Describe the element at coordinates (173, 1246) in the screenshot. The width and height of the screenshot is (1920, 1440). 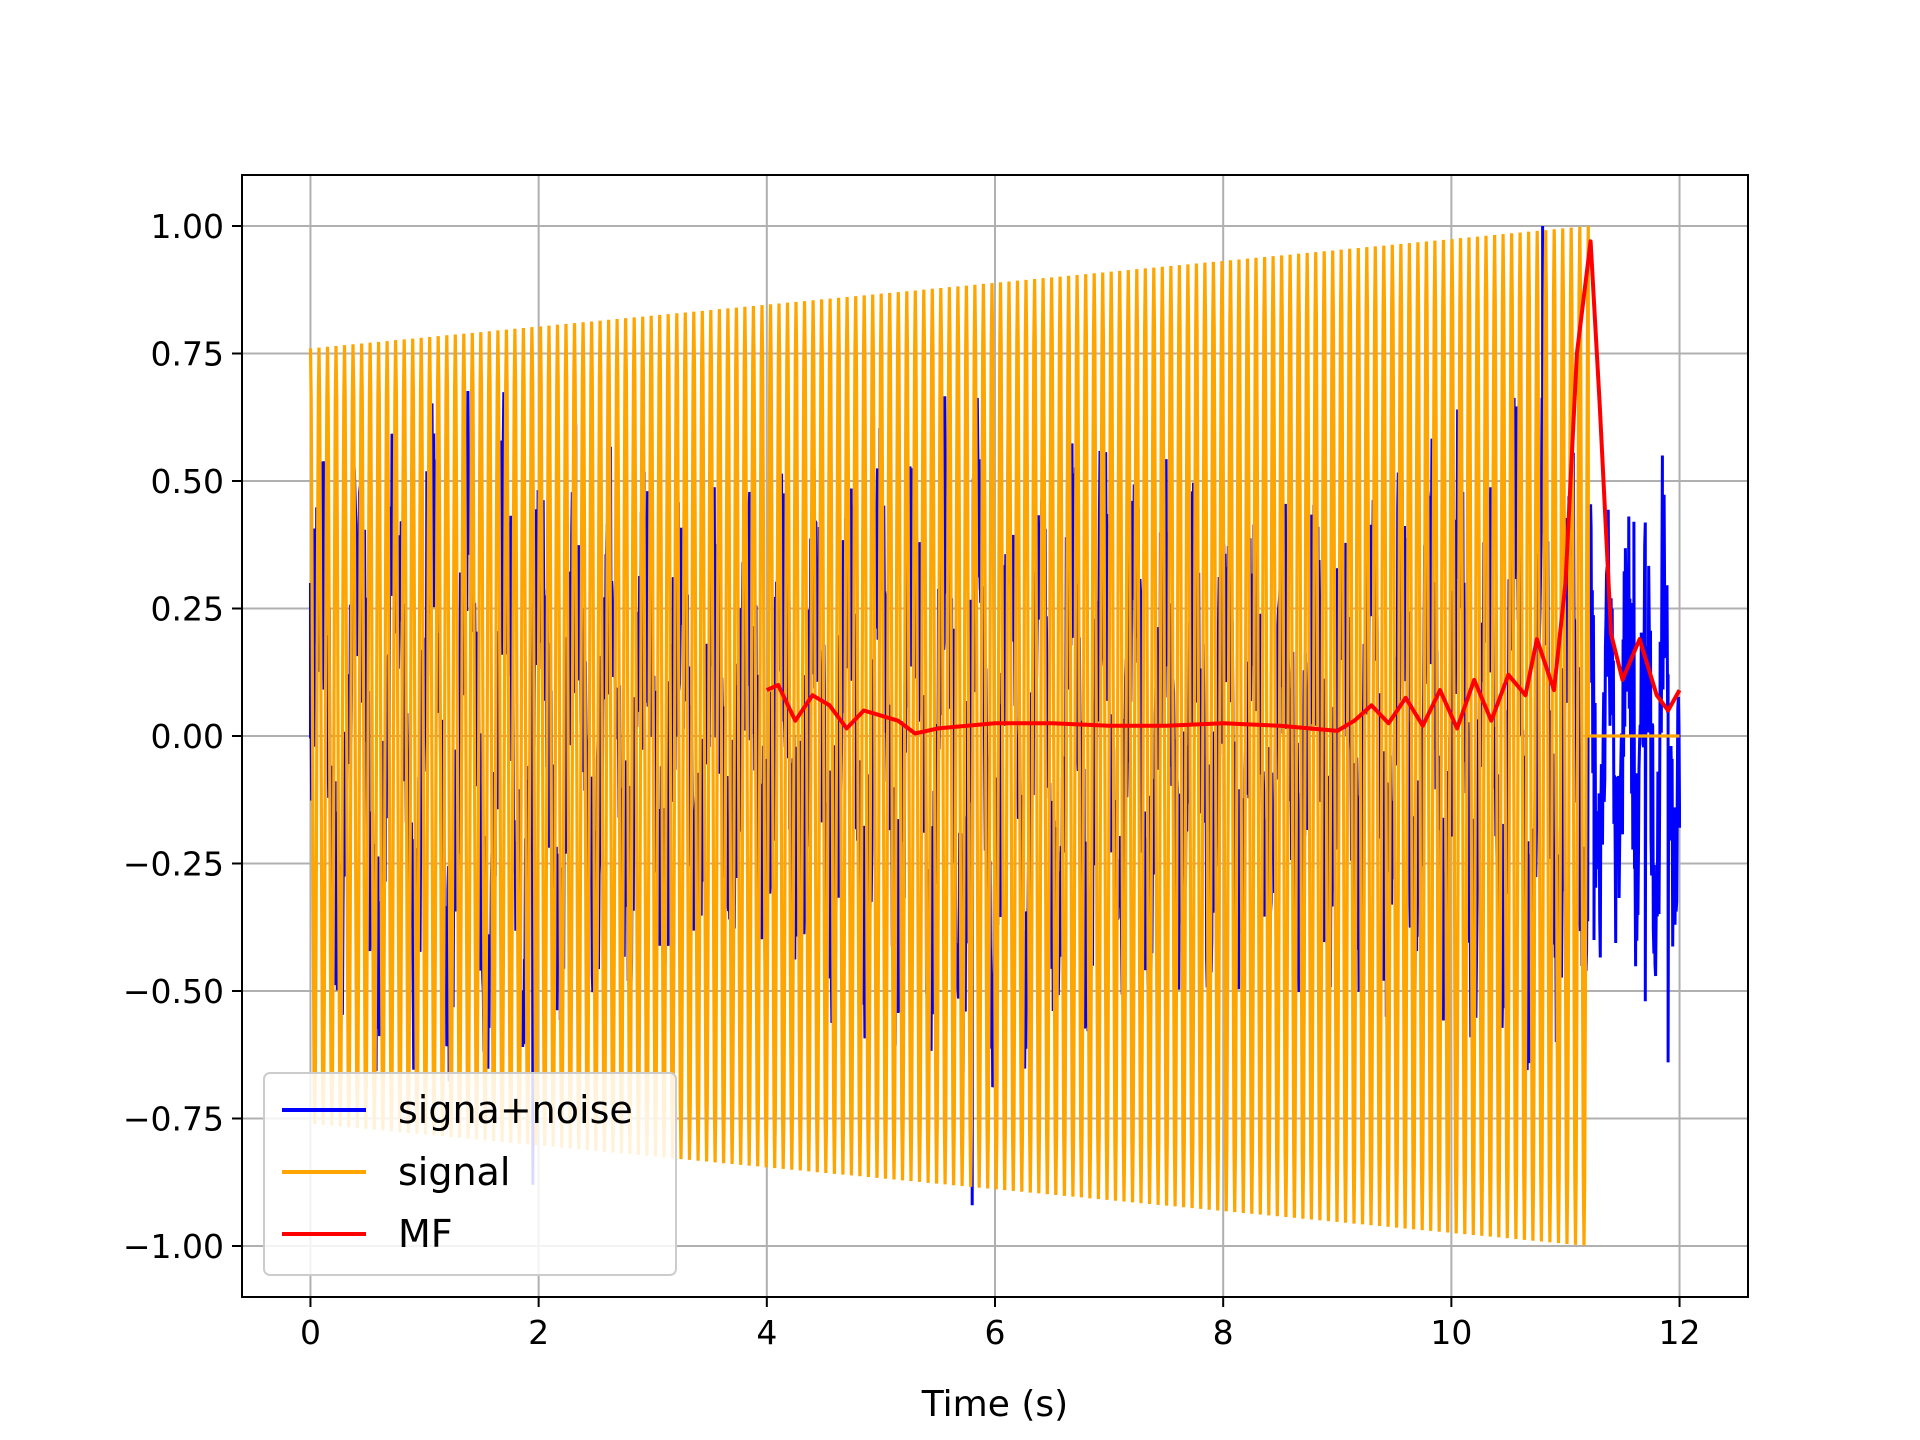
I see `y-tick-label: −1.00` at that location.